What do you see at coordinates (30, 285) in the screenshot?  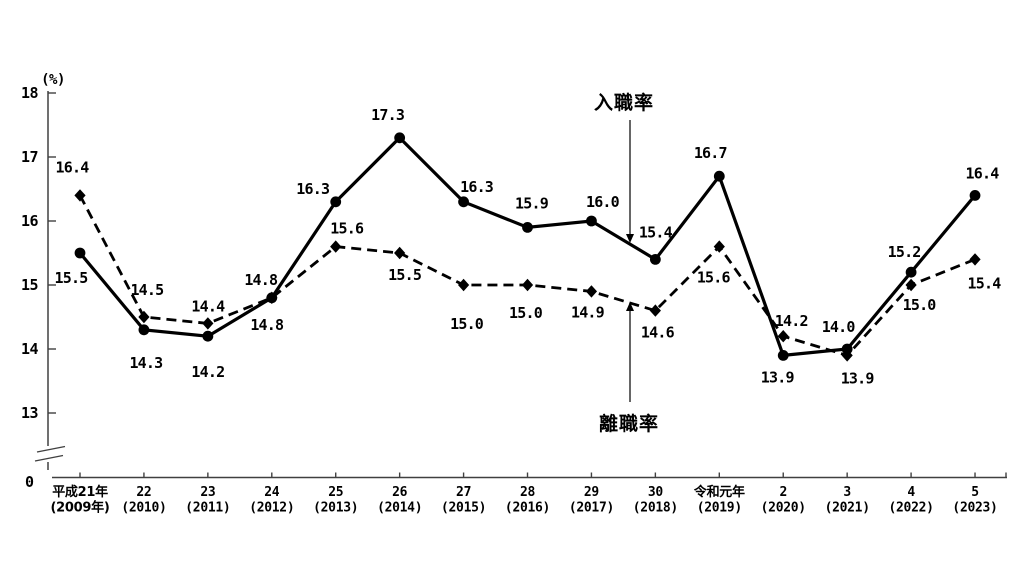 I see `y-axis-tick-label: 15` at bounding box center [30, 285].